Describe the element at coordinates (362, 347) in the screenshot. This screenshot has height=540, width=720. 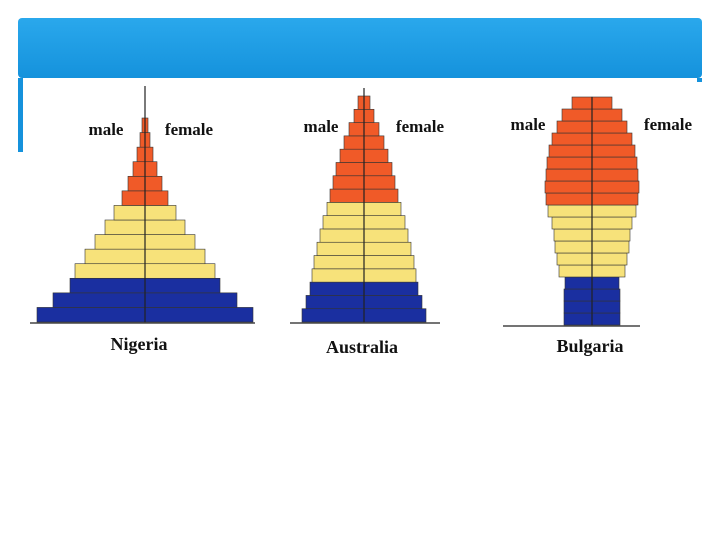
I see `chart-title: Australia` at that location.